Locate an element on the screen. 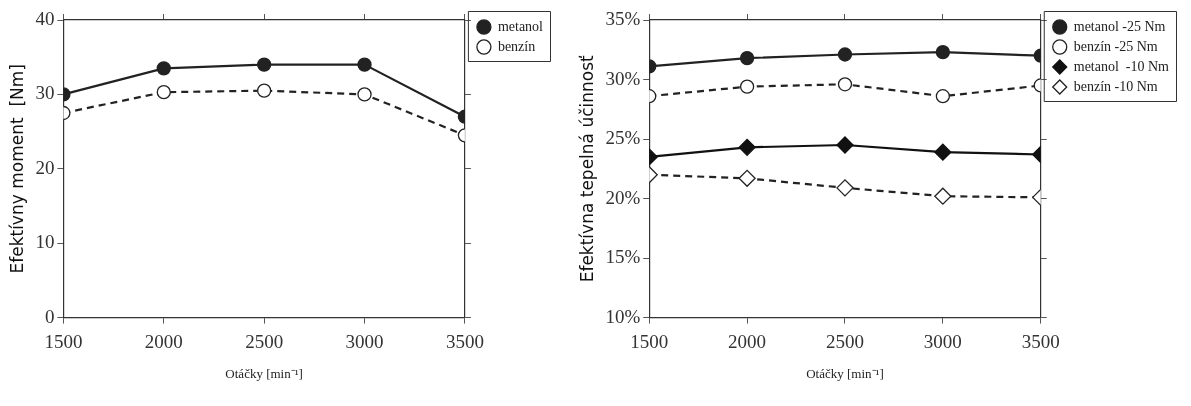 Image resolution: width=1191 pixels, height=406 pixels. y-tick-label: 30 is located at coordinates (45, 93).